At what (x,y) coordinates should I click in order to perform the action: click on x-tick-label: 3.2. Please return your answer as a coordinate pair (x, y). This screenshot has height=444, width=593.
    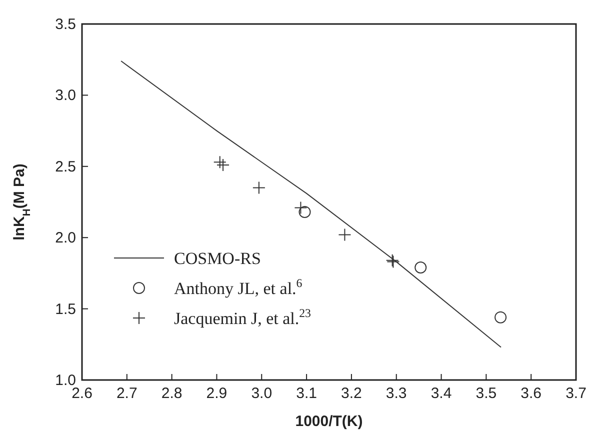
    Looking at the image, I should click on (351, 393).